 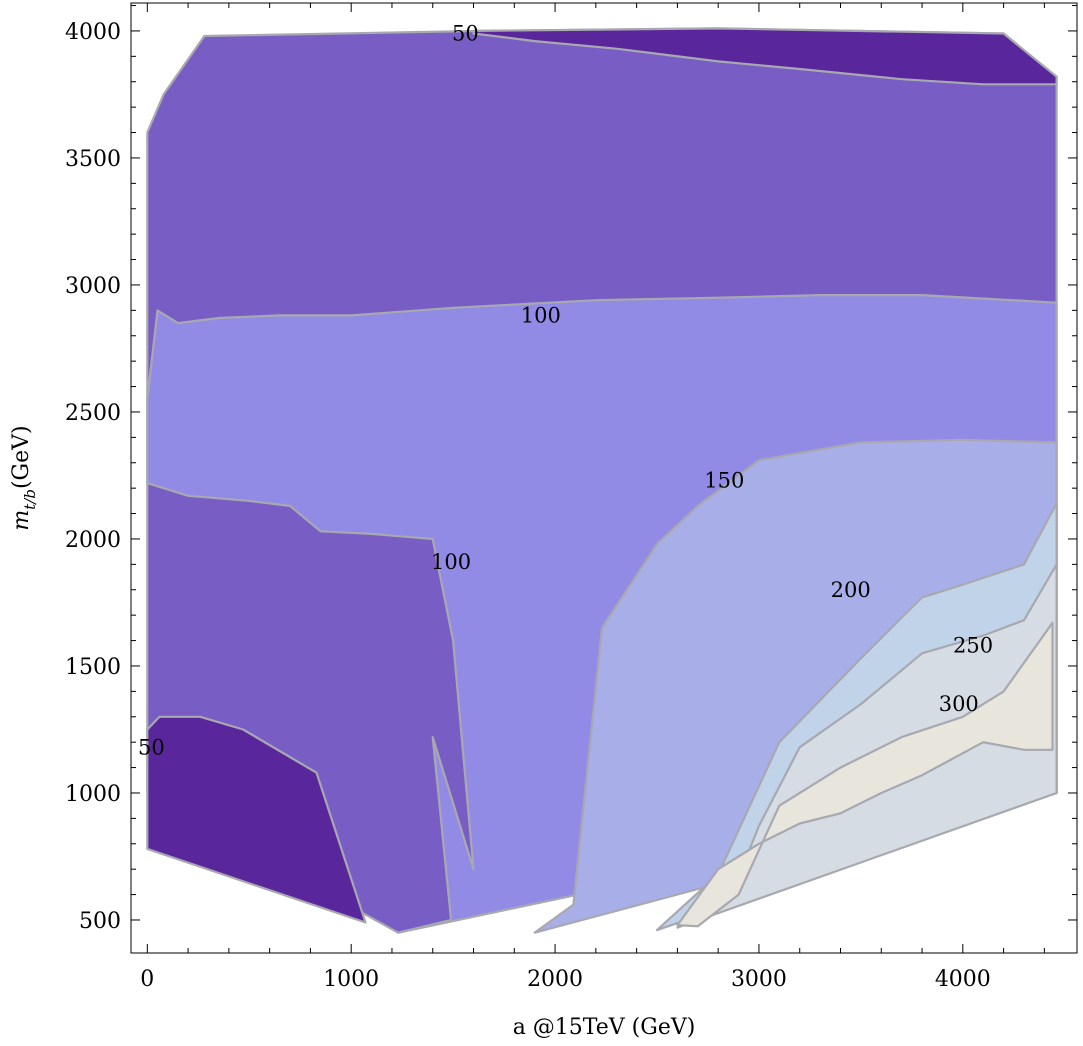 What do you see at coordinates (465, 33) in the screenshot?
I see `contour-label-50-0: 50` at bounding box center [465, 33].